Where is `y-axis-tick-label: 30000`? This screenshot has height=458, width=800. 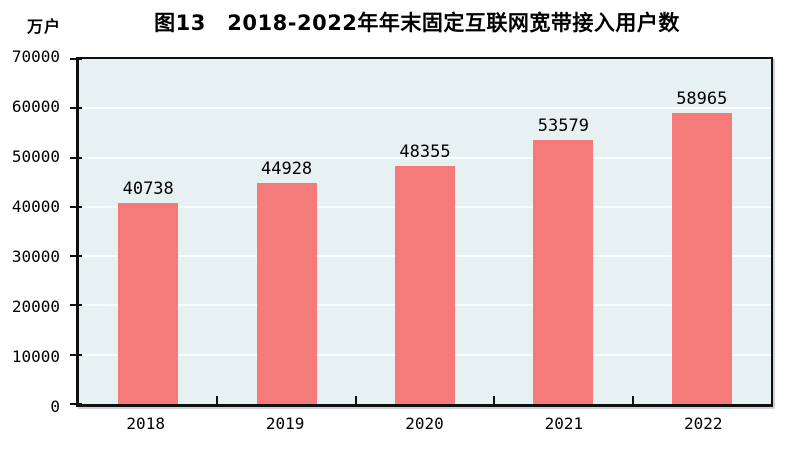 y-axis-tick-label: 30000 is located at coordinates (35, 256).